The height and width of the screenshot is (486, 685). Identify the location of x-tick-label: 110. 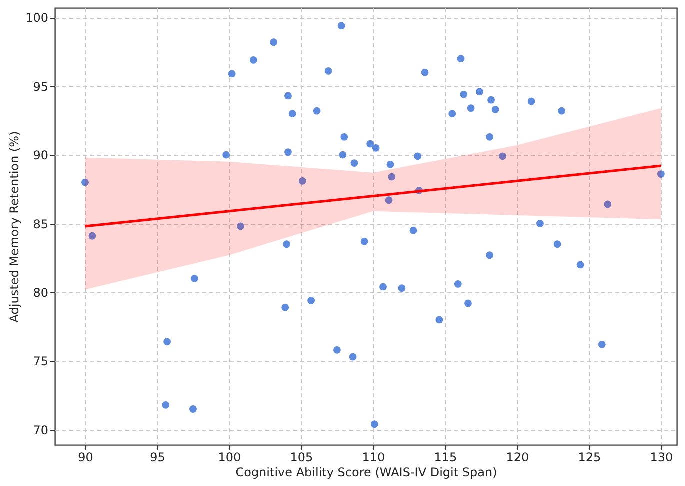
(374, 457).